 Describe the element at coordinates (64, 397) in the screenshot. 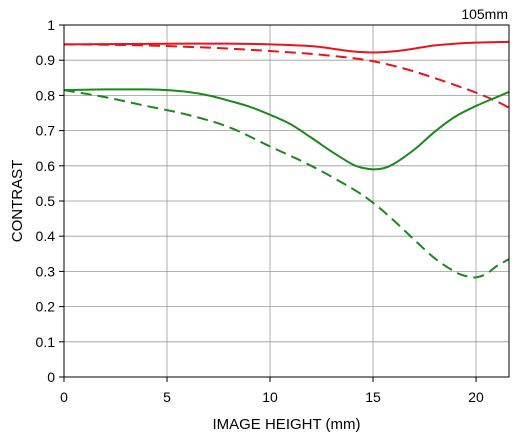

I see `x-tick-label: 0` at that location.